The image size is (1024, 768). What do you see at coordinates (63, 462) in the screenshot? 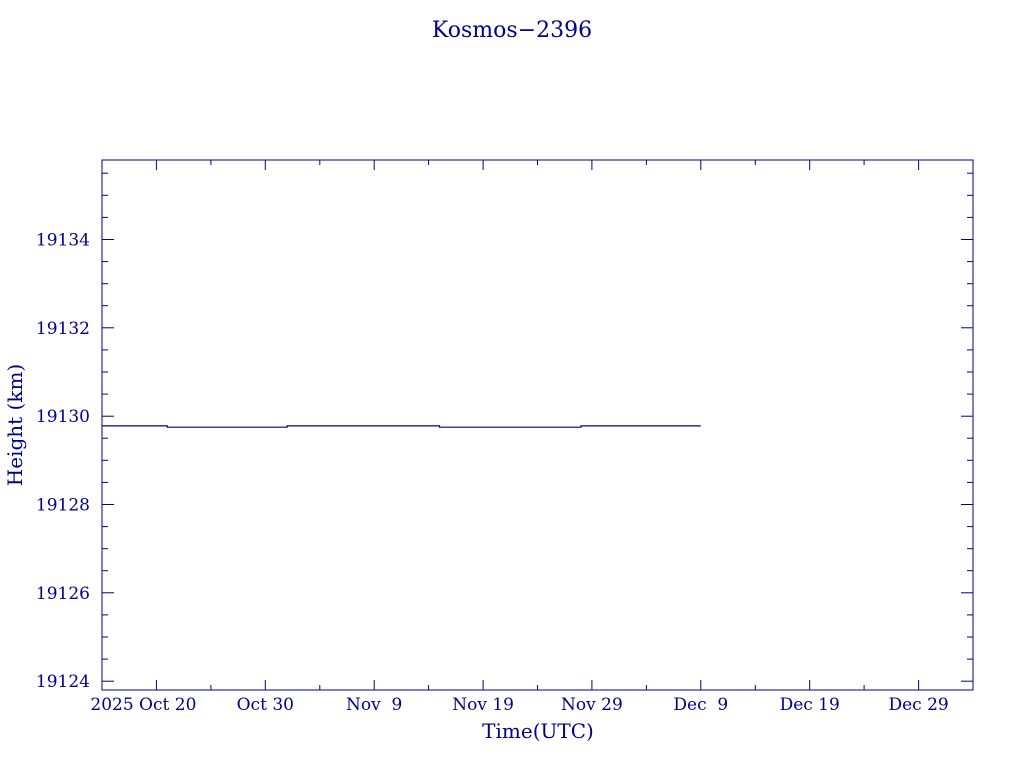
I see `y-tick-labels: 19124 19126 19128 19130 19132 19134` at bounding box center [63, 462].